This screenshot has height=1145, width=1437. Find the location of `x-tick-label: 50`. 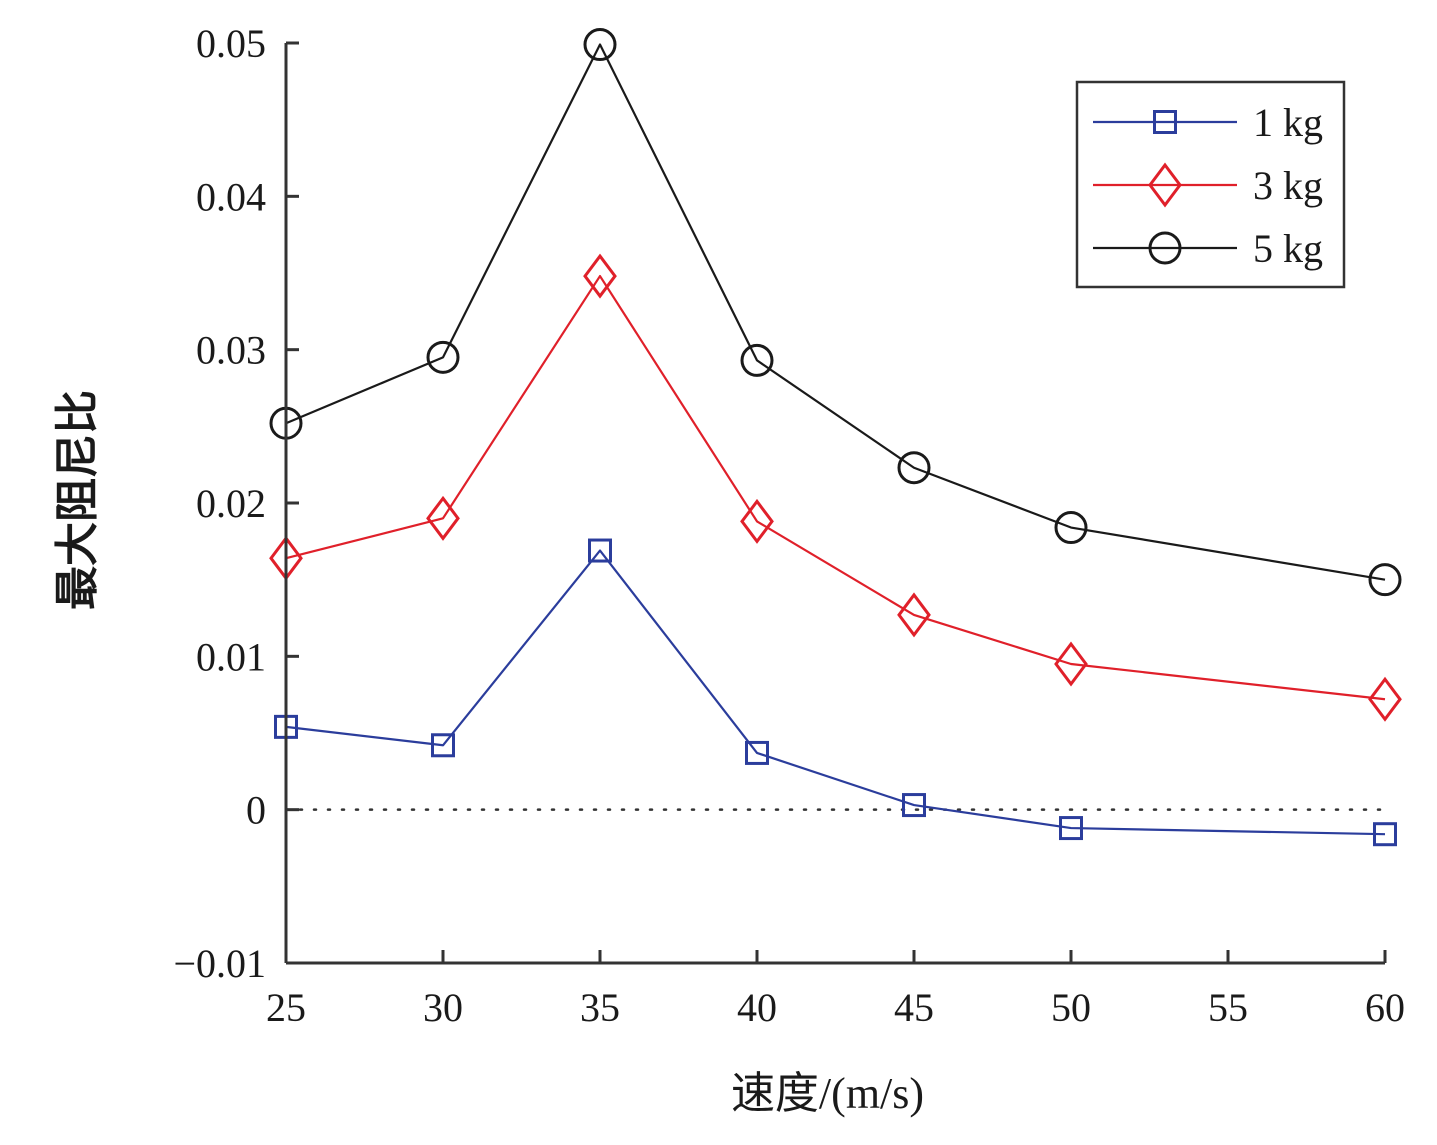

x-tick-label: 50 is located at coordinates (1071, 1007).